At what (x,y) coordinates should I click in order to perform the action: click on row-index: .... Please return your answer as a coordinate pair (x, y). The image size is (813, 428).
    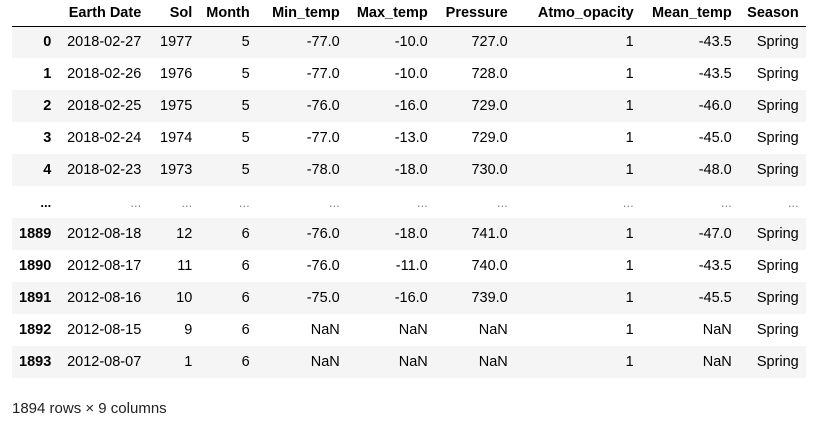
    Looking at the image, I should click on (46, 202).